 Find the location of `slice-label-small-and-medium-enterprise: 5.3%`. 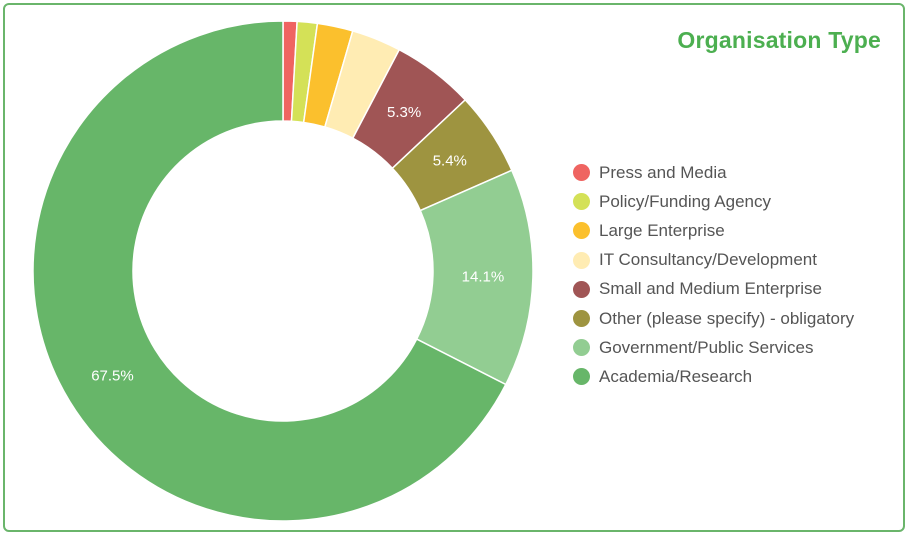

slice-label-small-and-medium-enterprise: 5.3% is located at coordinates (404, 112).